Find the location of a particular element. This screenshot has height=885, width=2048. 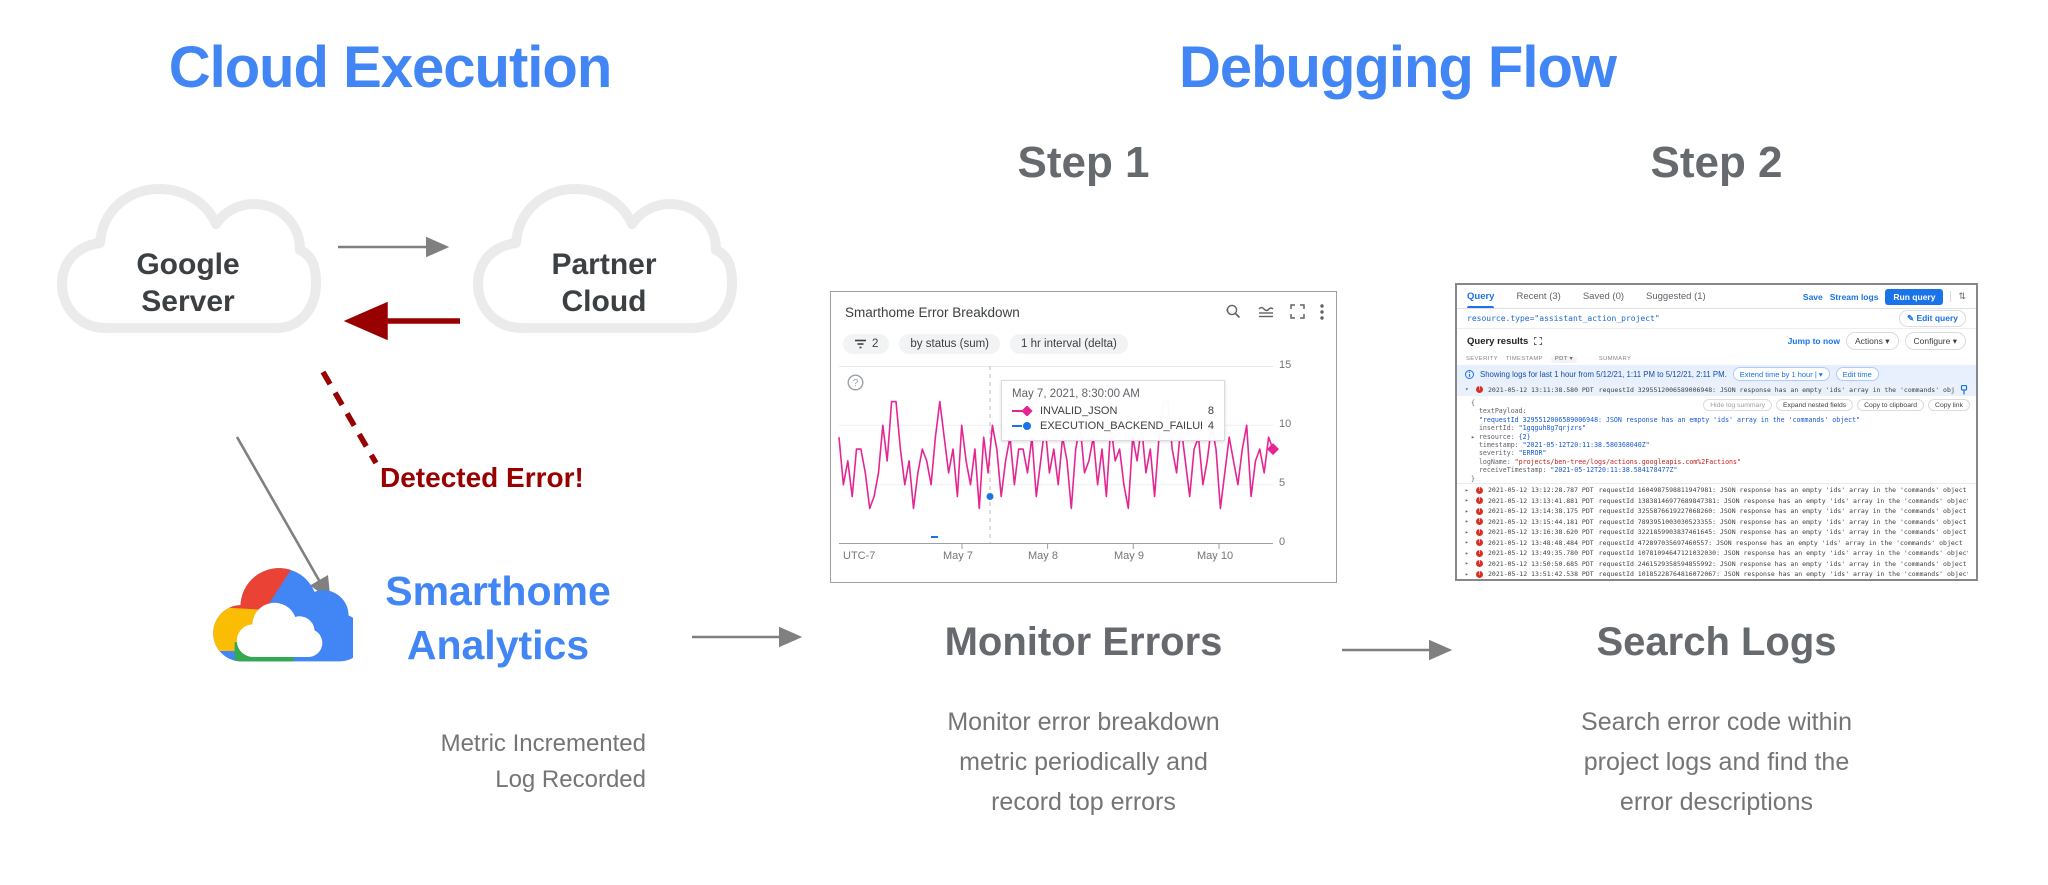

x-tick-may8: May 8 is located at coordinates (1043, 556).